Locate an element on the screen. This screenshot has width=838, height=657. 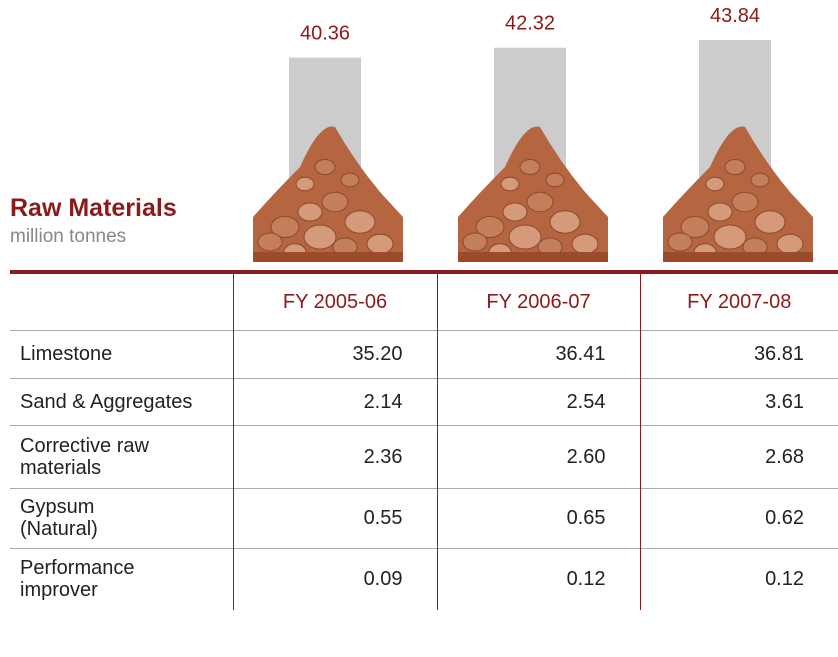
value-cell: 0.62 is located at coordinates (738, 517).